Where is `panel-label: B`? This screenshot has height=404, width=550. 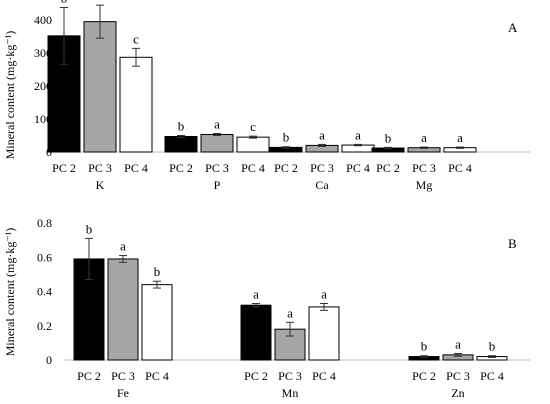 panel-label: B is located at coordinates (512, 243).